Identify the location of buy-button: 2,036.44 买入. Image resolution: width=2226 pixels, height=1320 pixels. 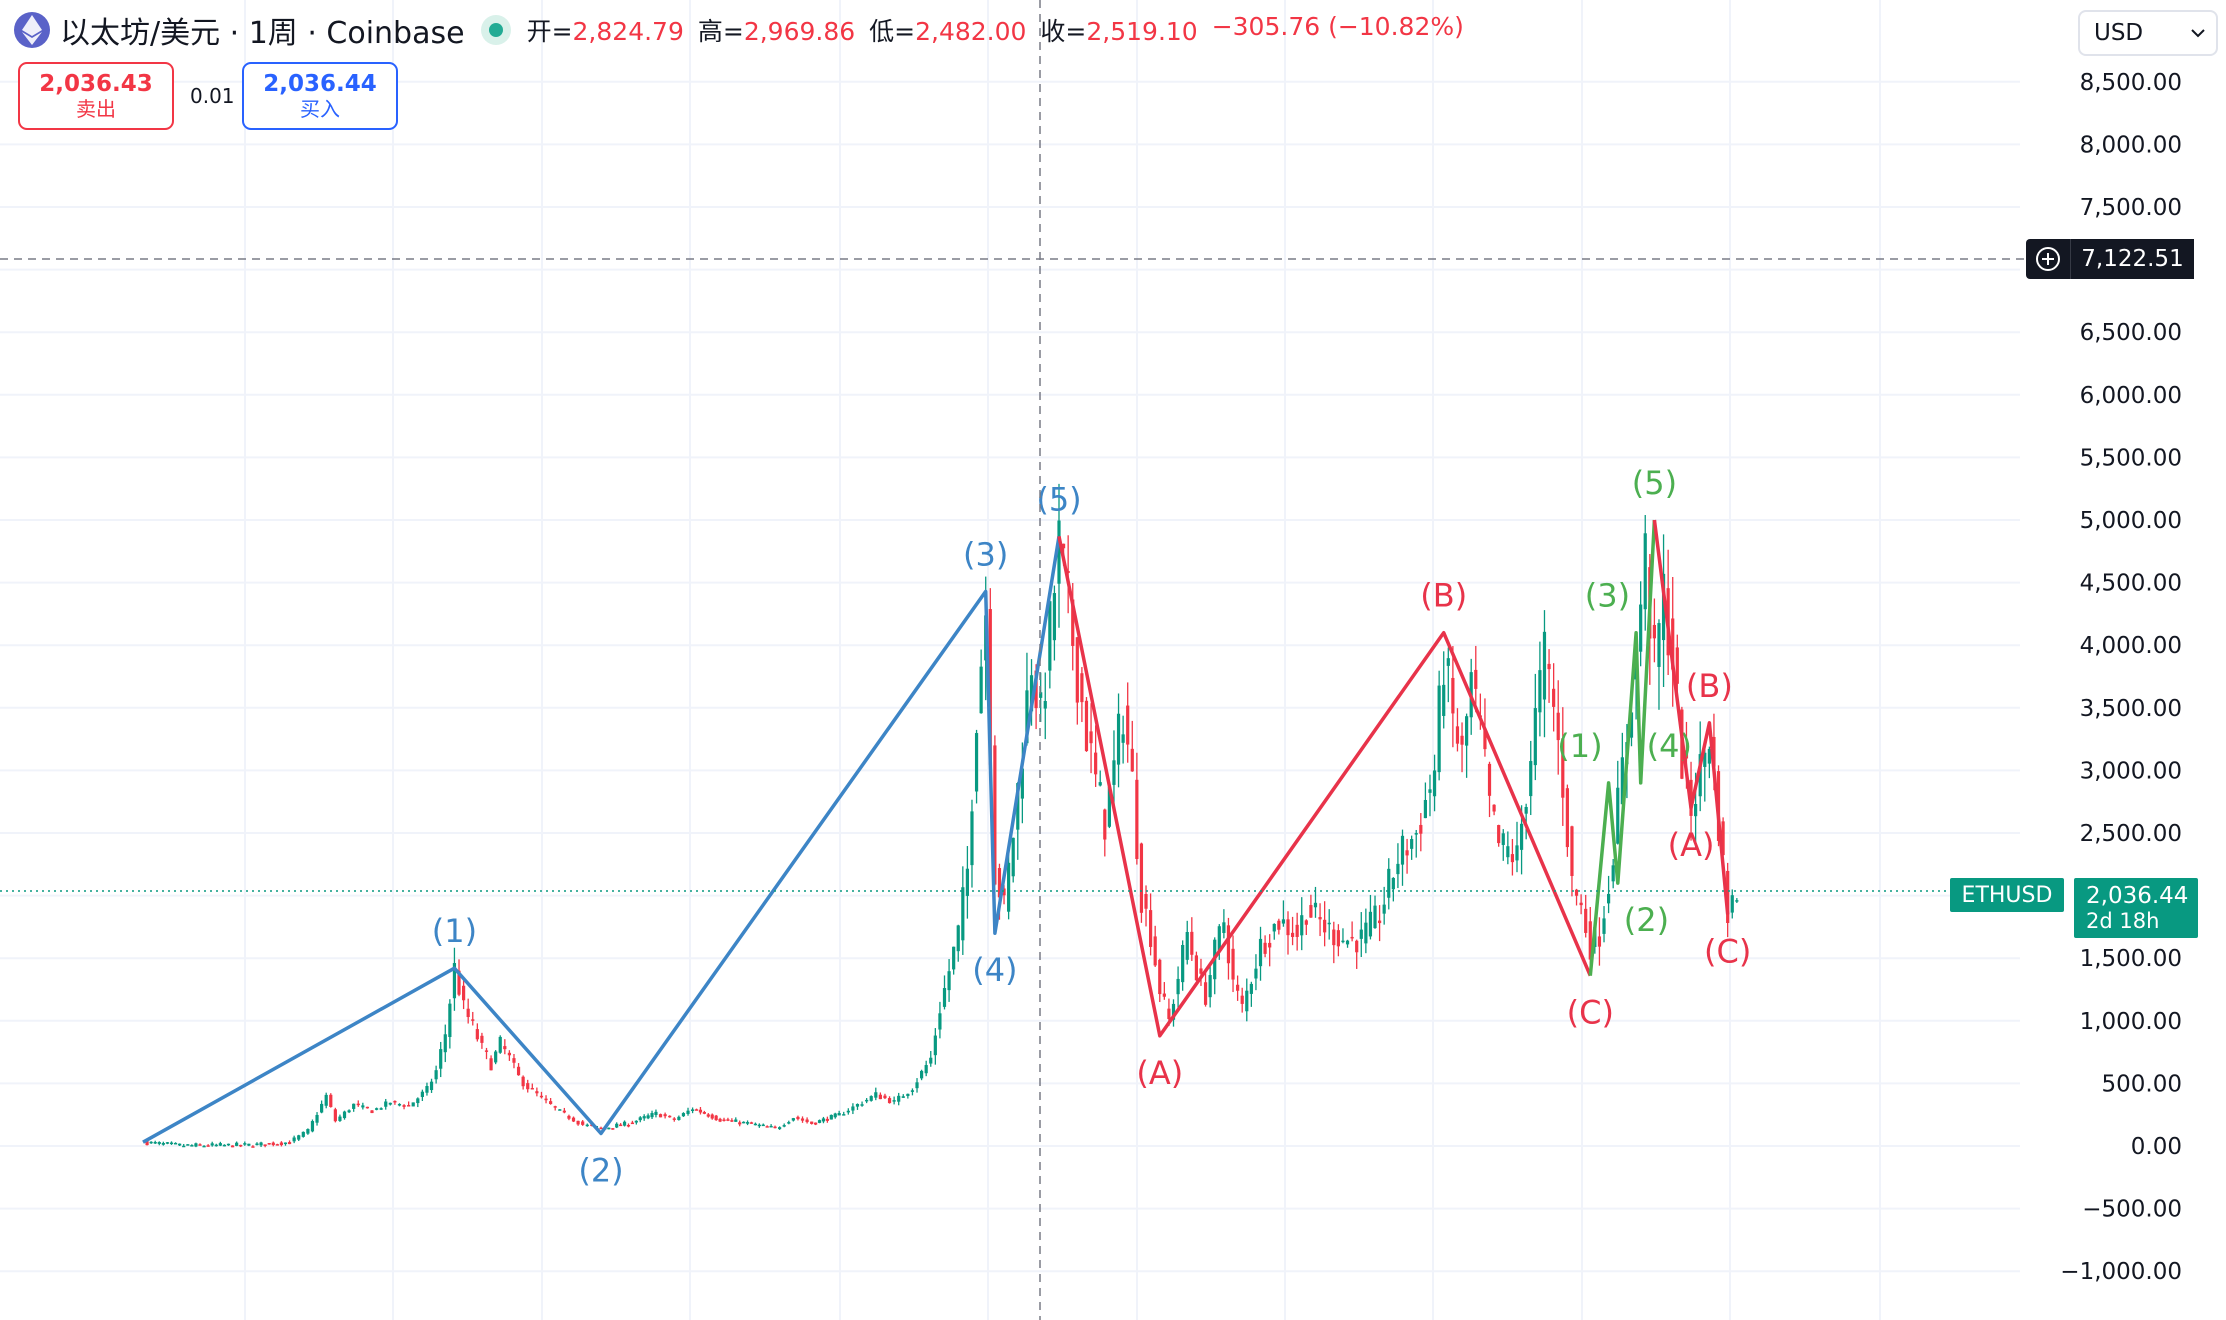
(320, 96).